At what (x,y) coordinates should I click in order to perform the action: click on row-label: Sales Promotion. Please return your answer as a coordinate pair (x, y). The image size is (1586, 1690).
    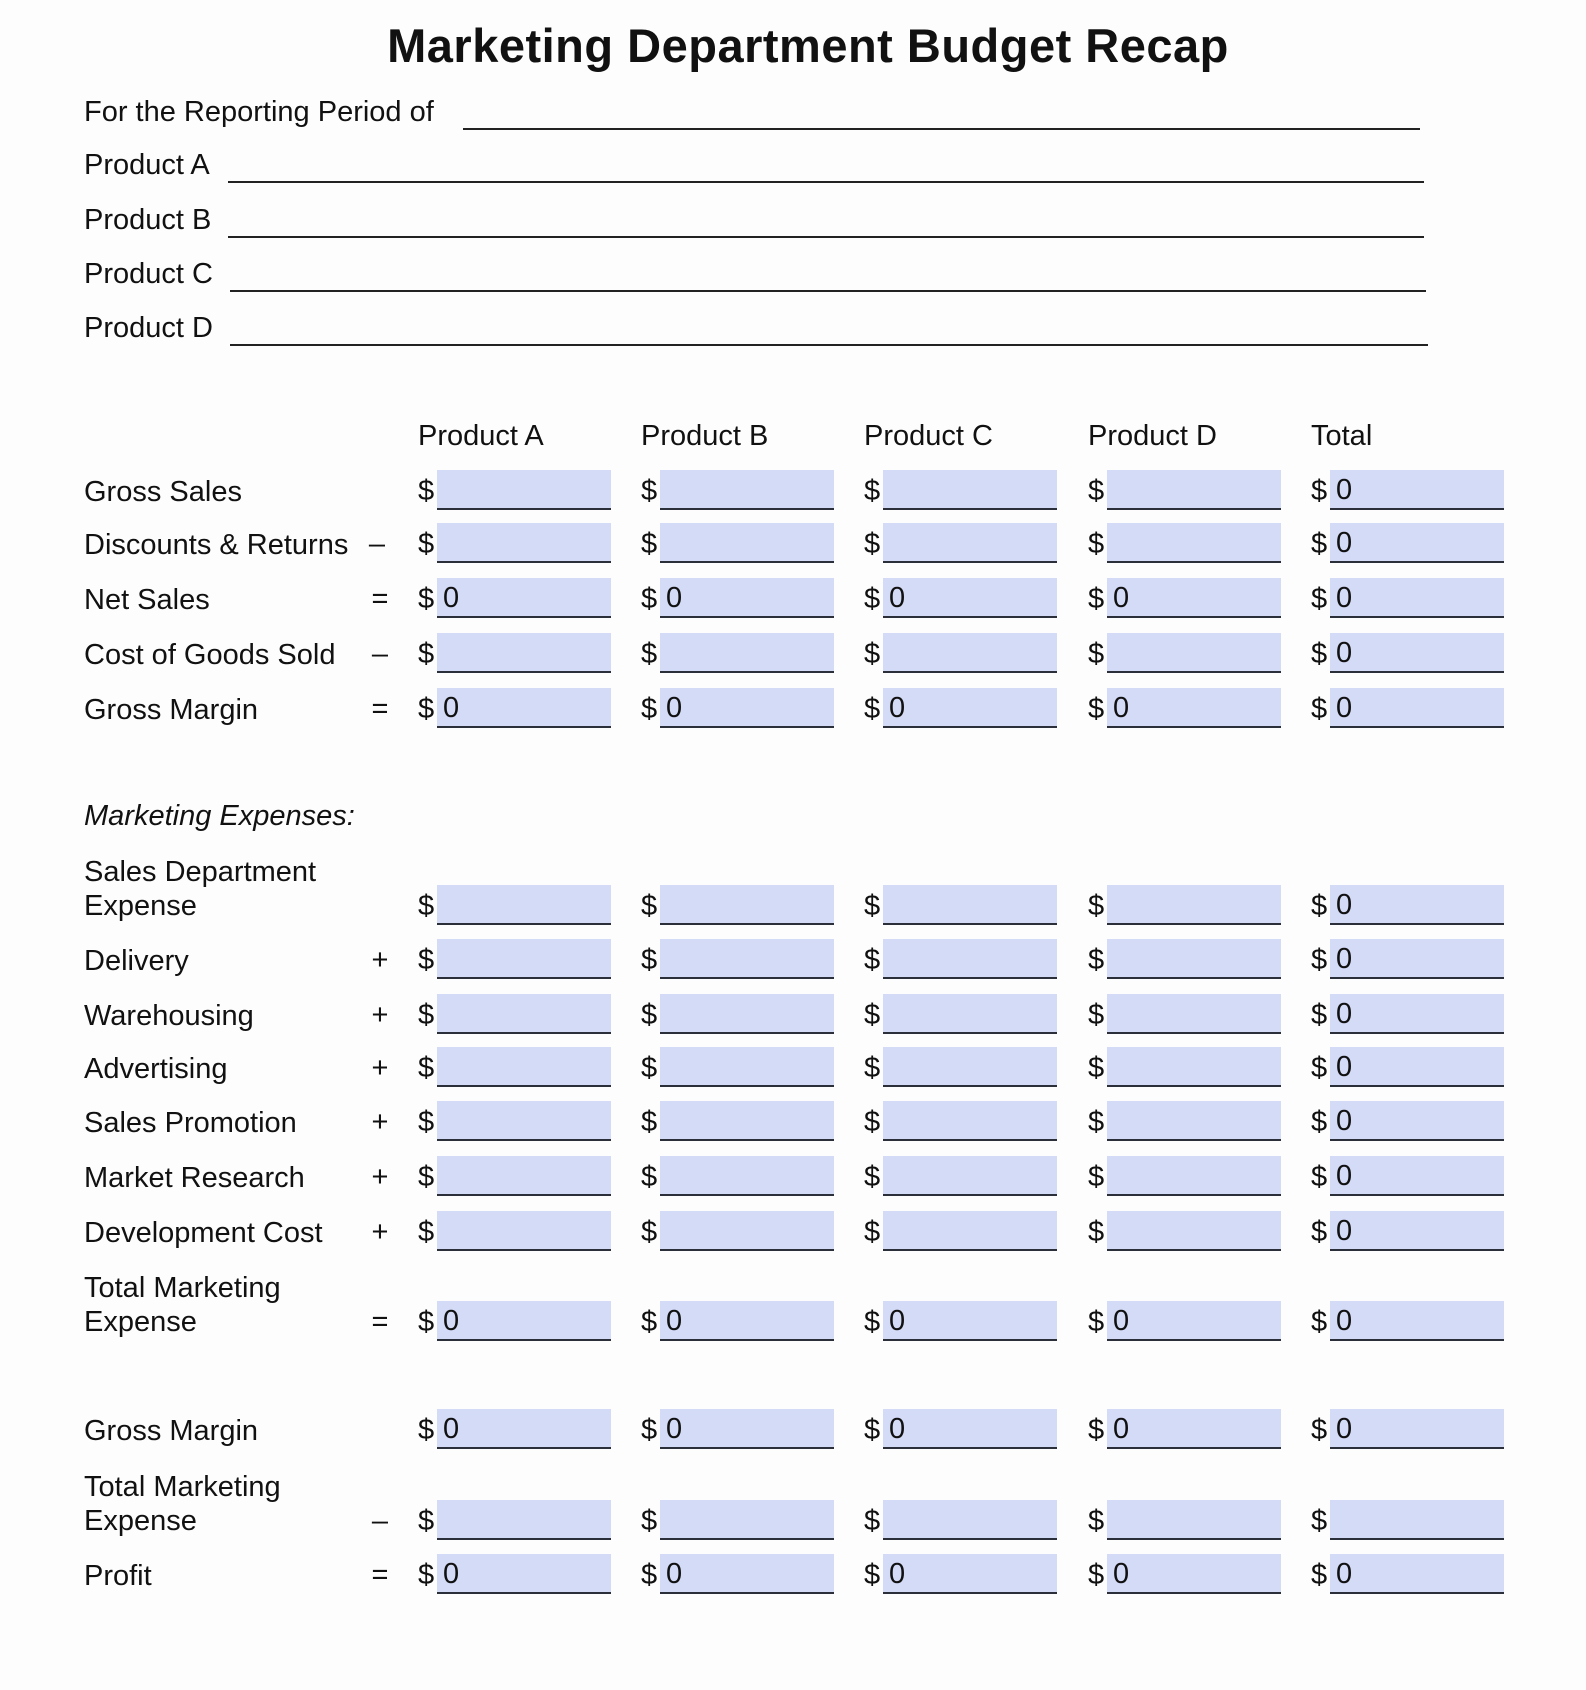
    Looking at the image, I should click on (190, 1123).